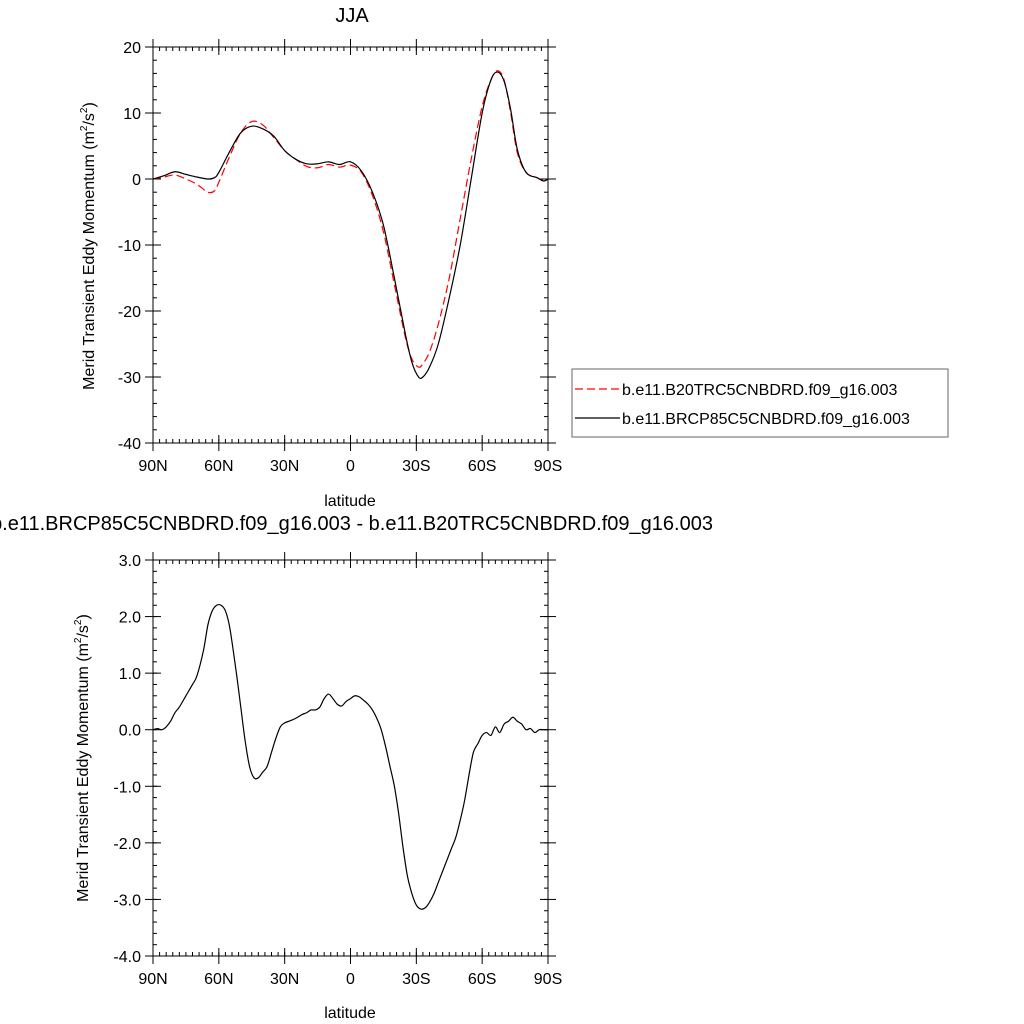  Describe the element at coordinates (352, 16) in the screenshot. I see `top-chart-title: JJA` at that location.